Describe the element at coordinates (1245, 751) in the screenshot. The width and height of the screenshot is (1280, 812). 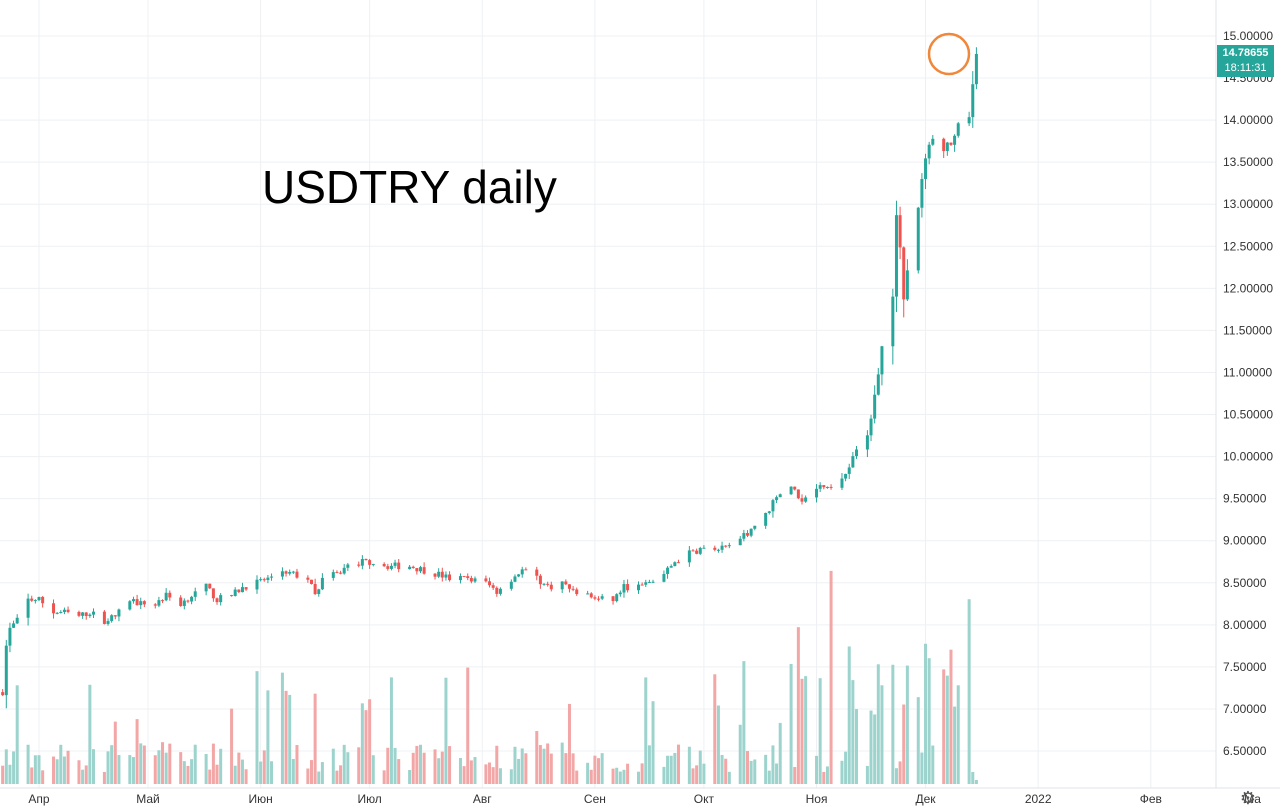
I see `price-tick-label: 6.50000` at that location.